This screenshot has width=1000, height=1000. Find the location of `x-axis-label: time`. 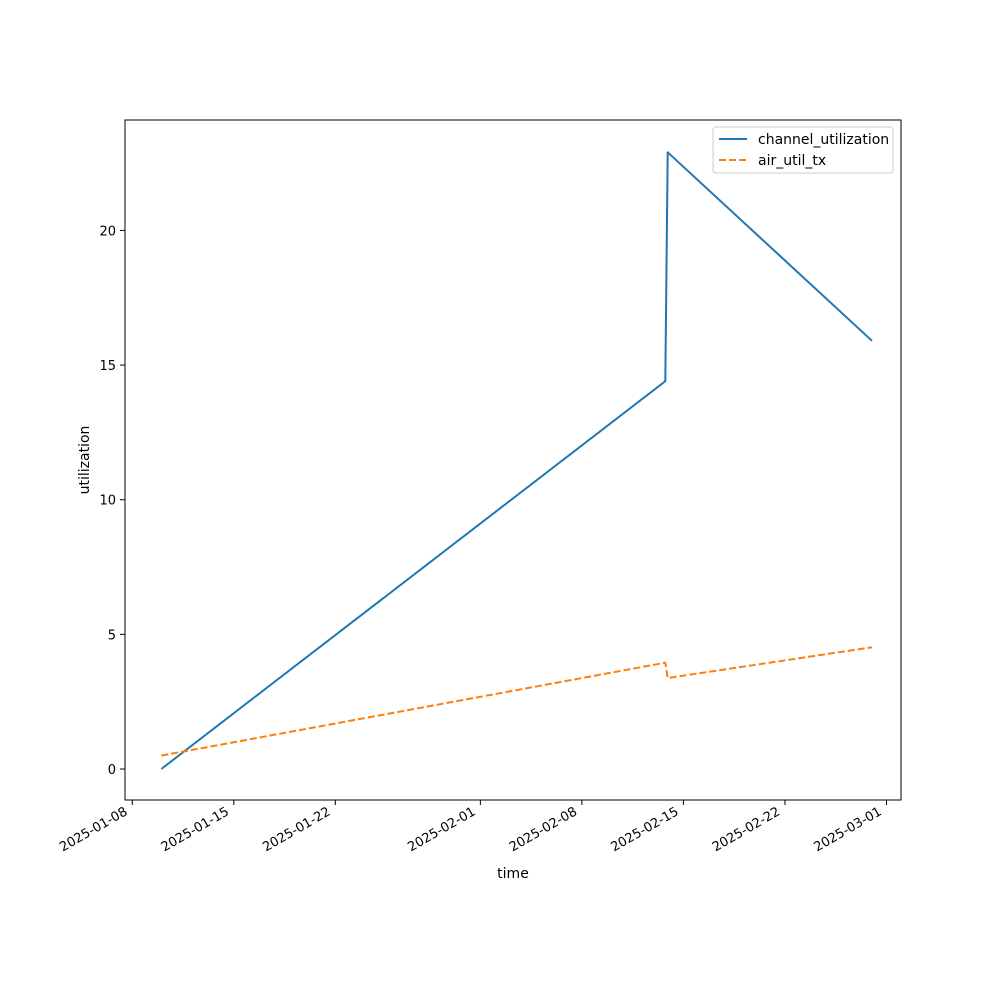

x-axis-label: time is located at coordinates (513, 874).